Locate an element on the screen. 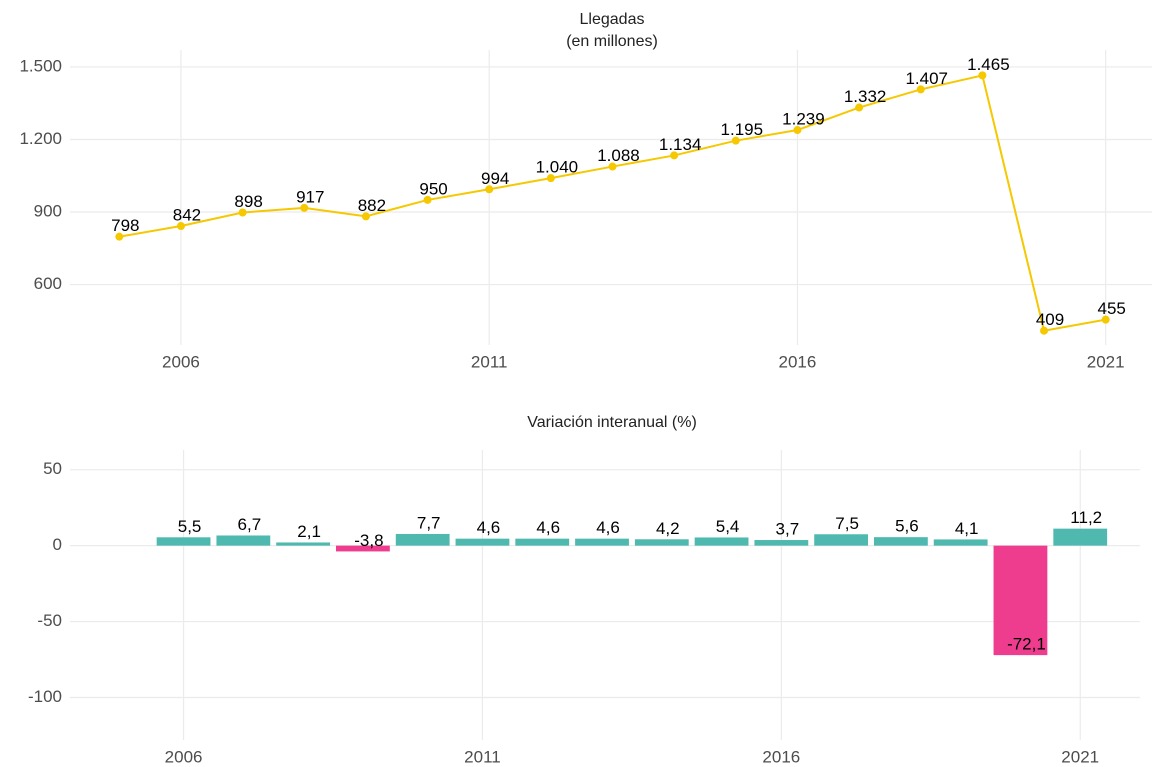 The width and height of the screenshot is (1152, 767). data-label: 1.332 is located at coordinates (865, 96).